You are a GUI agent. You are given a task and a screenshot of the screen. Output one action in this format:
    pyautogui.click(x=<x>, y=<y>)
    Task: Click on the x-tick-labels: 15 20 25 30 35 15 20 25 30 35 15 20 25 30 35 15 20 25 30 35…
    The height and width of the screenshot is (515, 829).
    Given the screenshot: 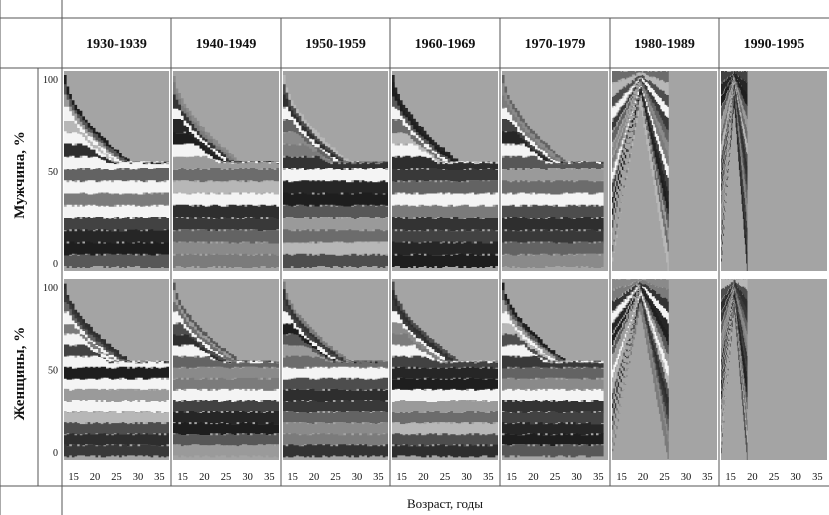 What is the action you would take?
    pyautogui.click(x=445, y=477)
    